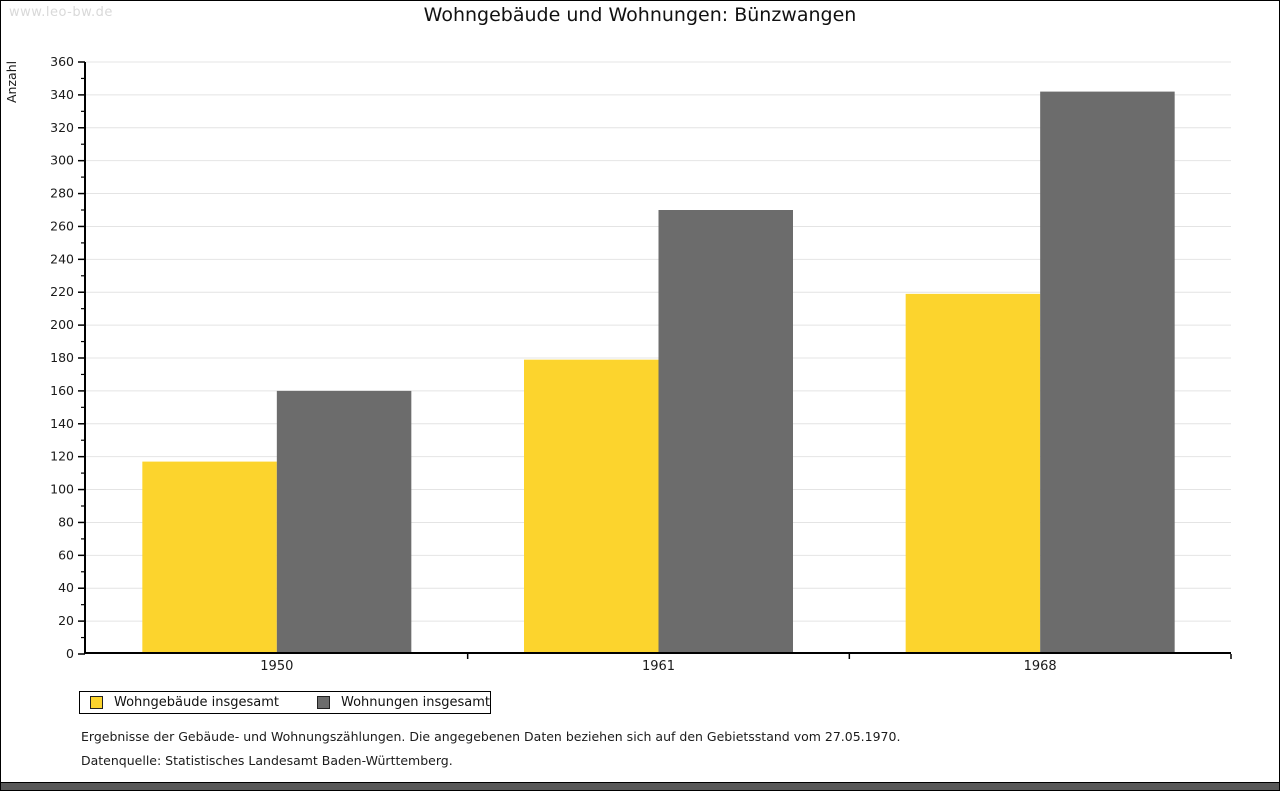 This screenshot has height=791, width=1280. Describe the element at coordinates (66, 587) in the screenshot. I see `y-tick-label: 40` at that location.